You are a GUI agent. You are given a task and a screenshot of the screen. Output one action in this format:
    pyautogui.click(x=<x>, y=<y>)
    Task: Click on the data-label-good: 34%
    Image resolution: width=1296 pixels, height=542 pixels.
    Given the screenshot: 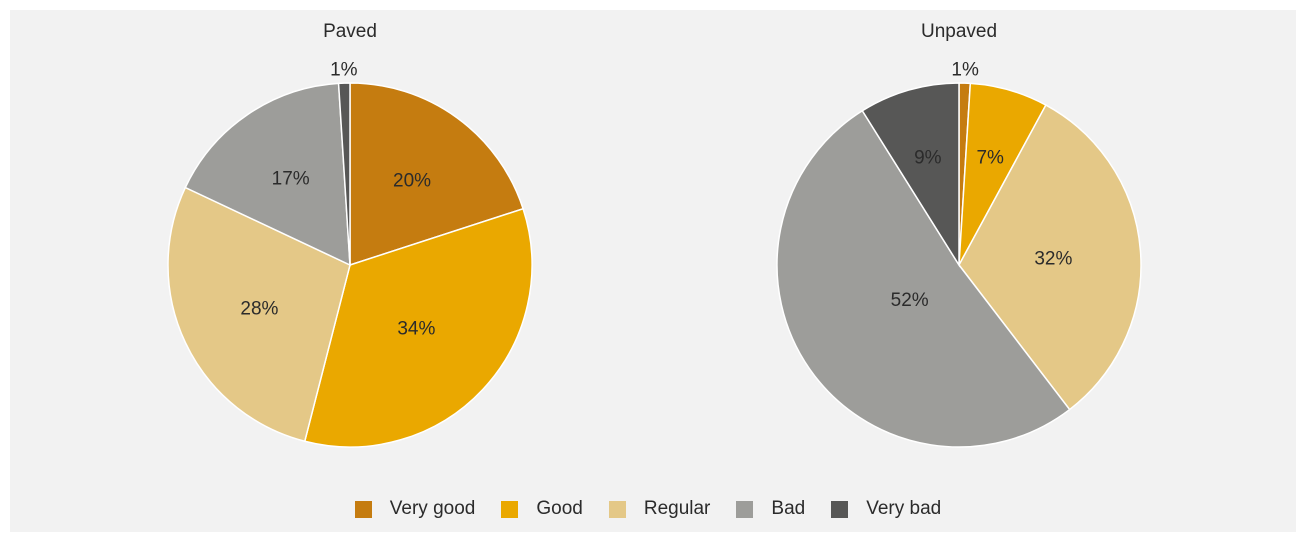 What is the action you would take?
    pyautogui.click(x=416, y=328)
    